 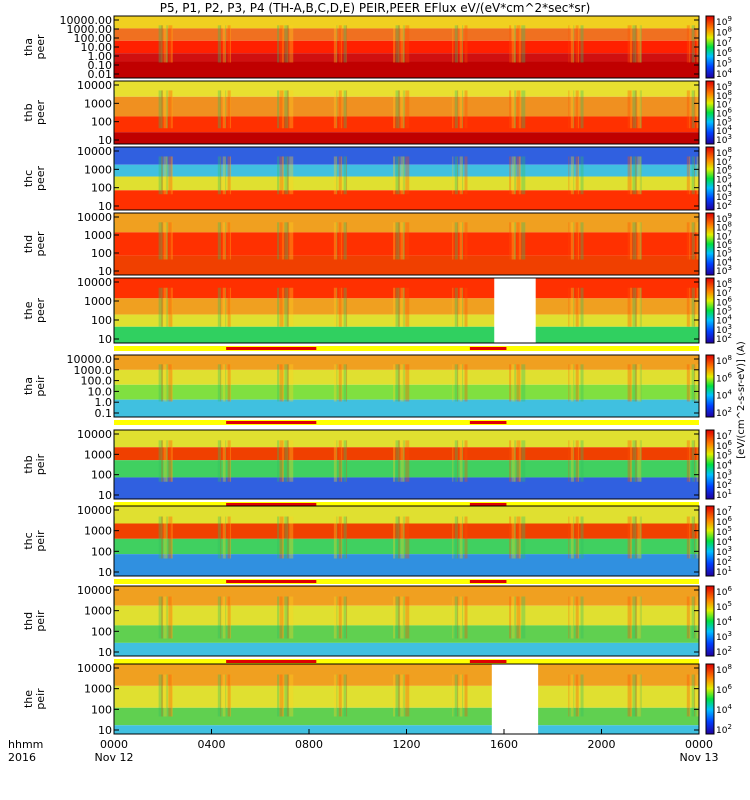 I want to click on panel-label-probe: thb, so click(x=28, y=464).